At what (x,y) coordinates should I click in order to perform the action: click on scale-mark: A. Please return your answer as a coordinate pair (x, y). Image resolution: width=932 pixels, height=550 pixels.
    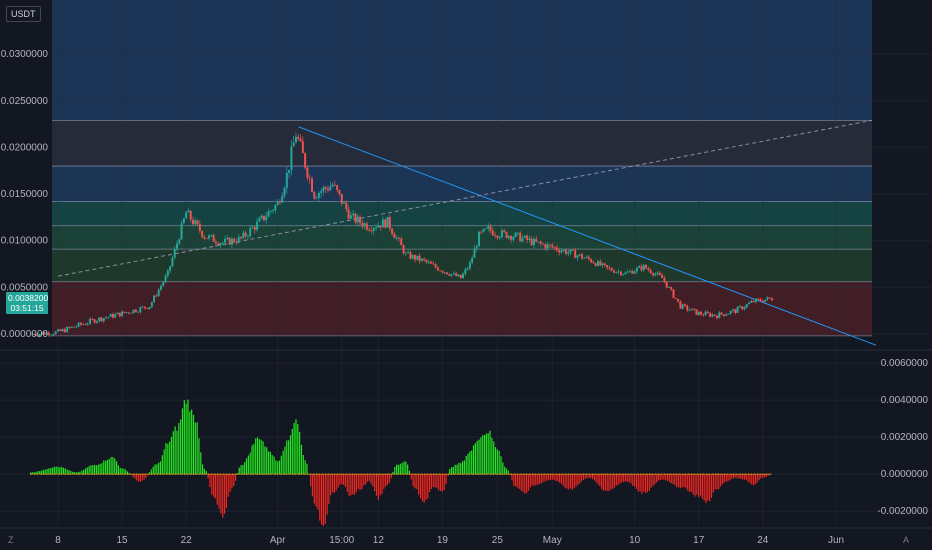
    Looking at the image, I should click on (906, 540).